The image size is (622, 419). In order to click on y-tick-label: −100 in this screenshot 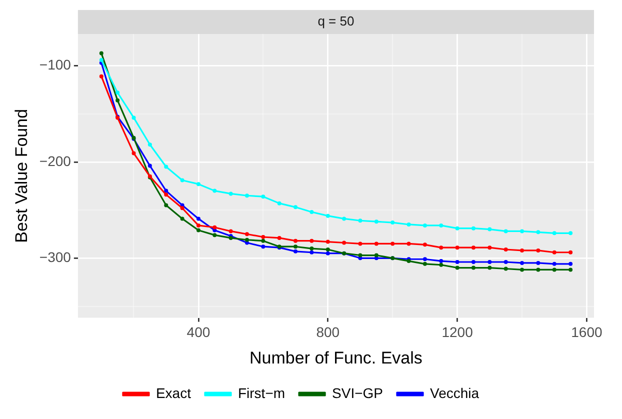, I will do `click(55, 64)`.